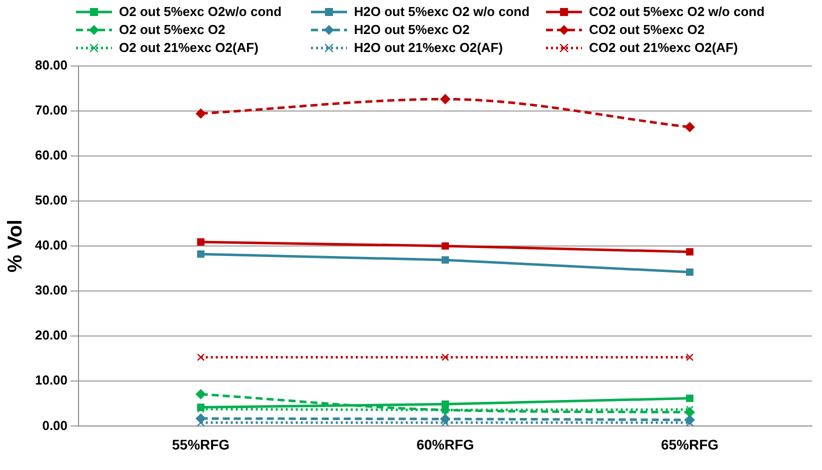 The image size is (822, 470). What do you see at coordinates (442, 11) in the screenshot?
I see `legend-label: H2O out 5%exc O2 w/o cond` at bounding box center [442, 11].